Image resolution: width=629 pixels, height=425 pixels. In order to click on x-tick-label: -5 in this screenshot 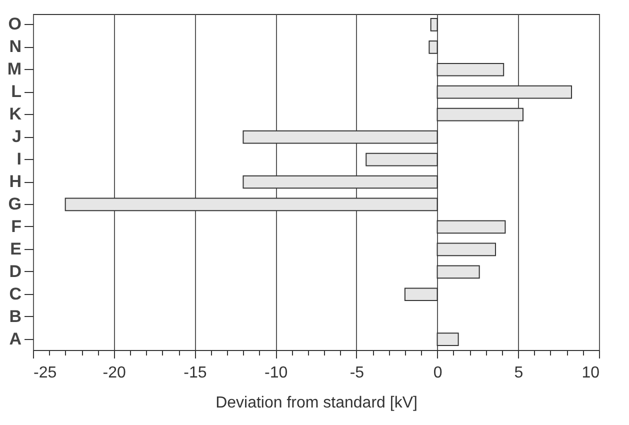, I will do `click(357, 373)`.